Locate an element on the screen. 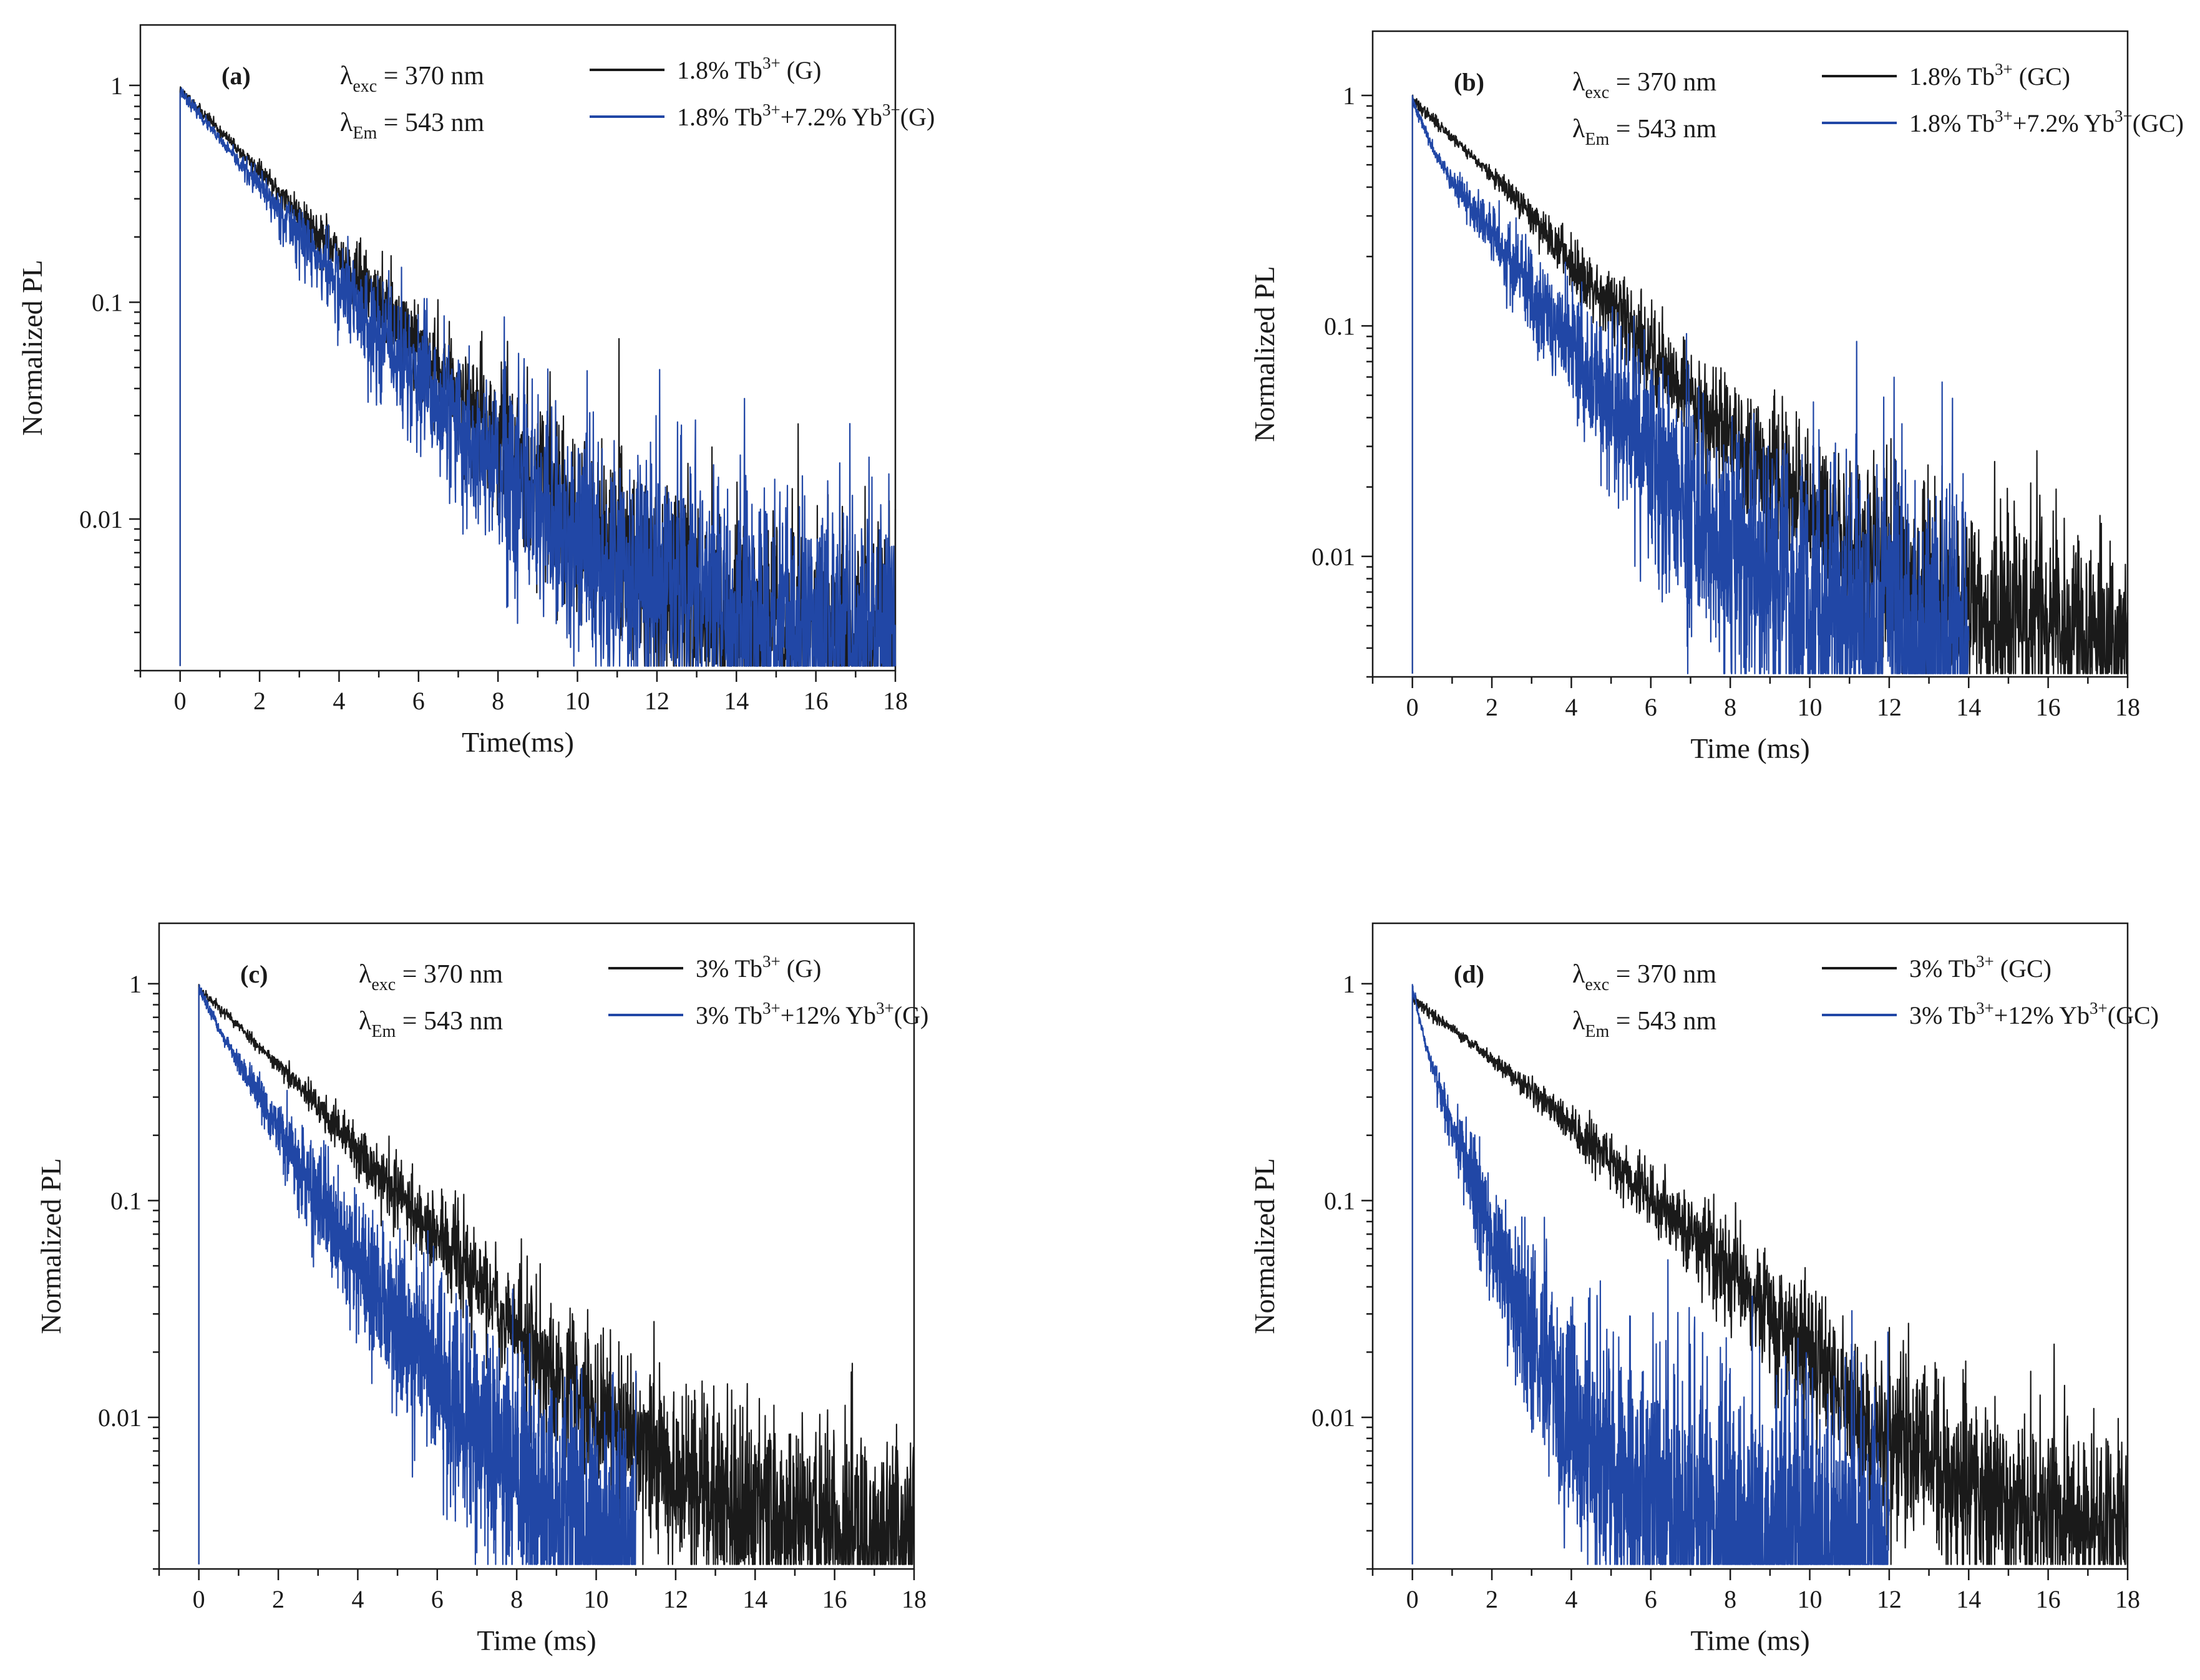  panel-label: (d) is located at coordinates (1469, 974).